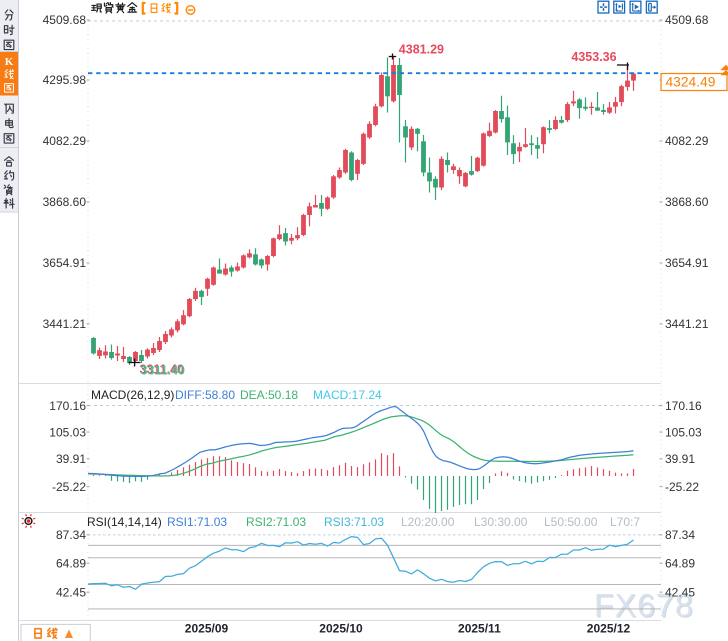  What do you see at coordinates (479, 629) in the screenshot?
I see `svg-text: 2025/11` at bounding box center [479, 629].